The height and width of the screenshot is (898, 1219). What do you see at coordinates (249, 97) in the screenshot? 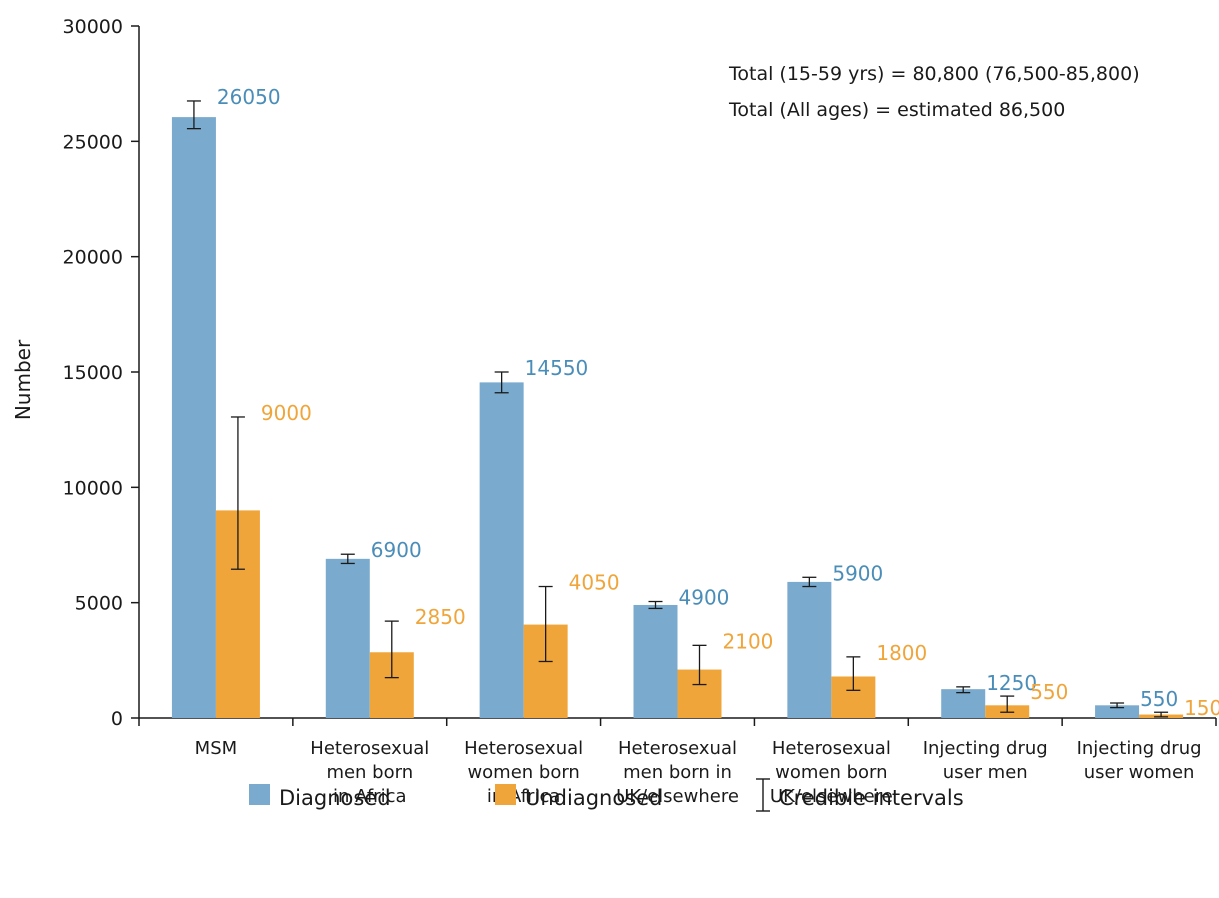
I see `value-label-diagnosed: 26050` at bounding box center [249, 97].